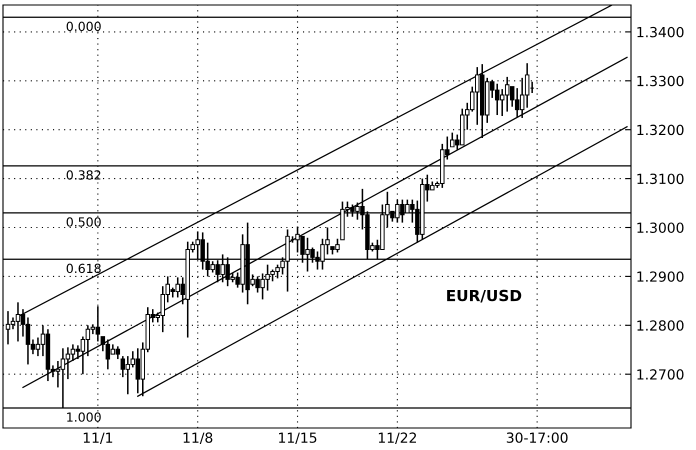  Describe the element at coordinates (660, 179) in the screenshot. I see `y-tick-label: 1.3100` at that location.